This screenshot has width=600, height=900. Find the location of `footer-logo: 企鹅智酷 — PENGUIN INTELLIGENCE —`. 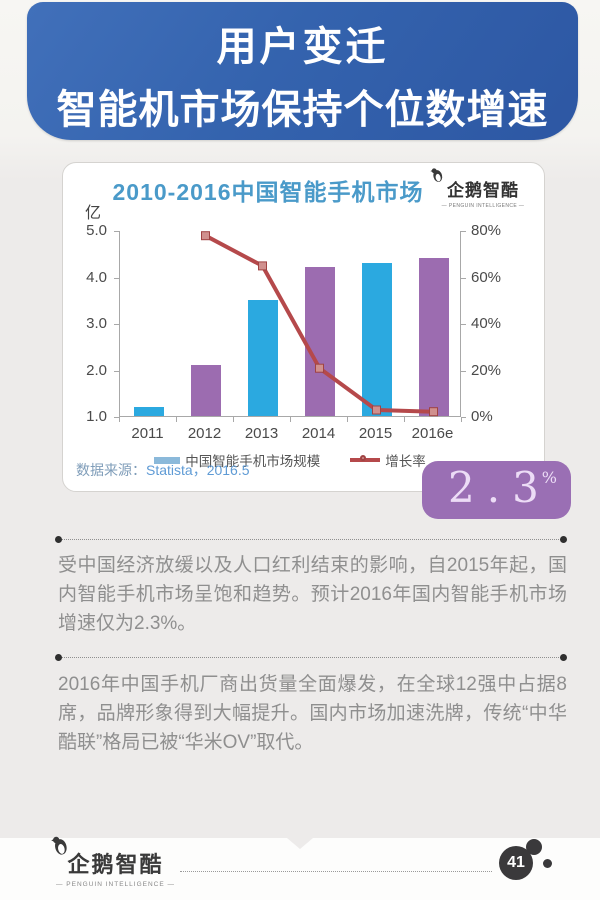

footer-logo: 企鹅智酷 — PENGUIN INTELLIGENCE — is located at coordinates (113, 862).